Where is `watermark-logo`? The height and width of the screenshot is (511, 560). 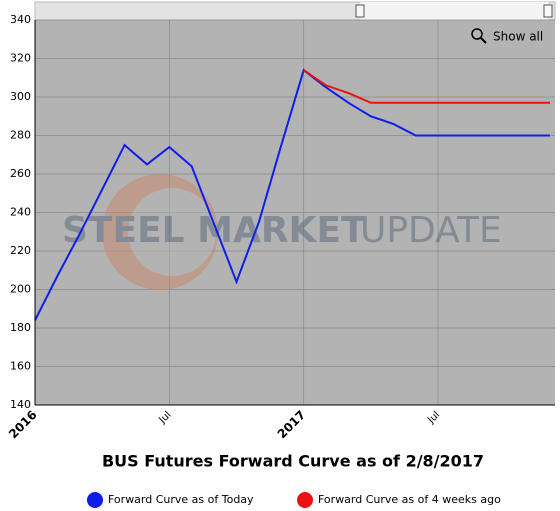 watermark-logo is located at coordinates (172, 232).